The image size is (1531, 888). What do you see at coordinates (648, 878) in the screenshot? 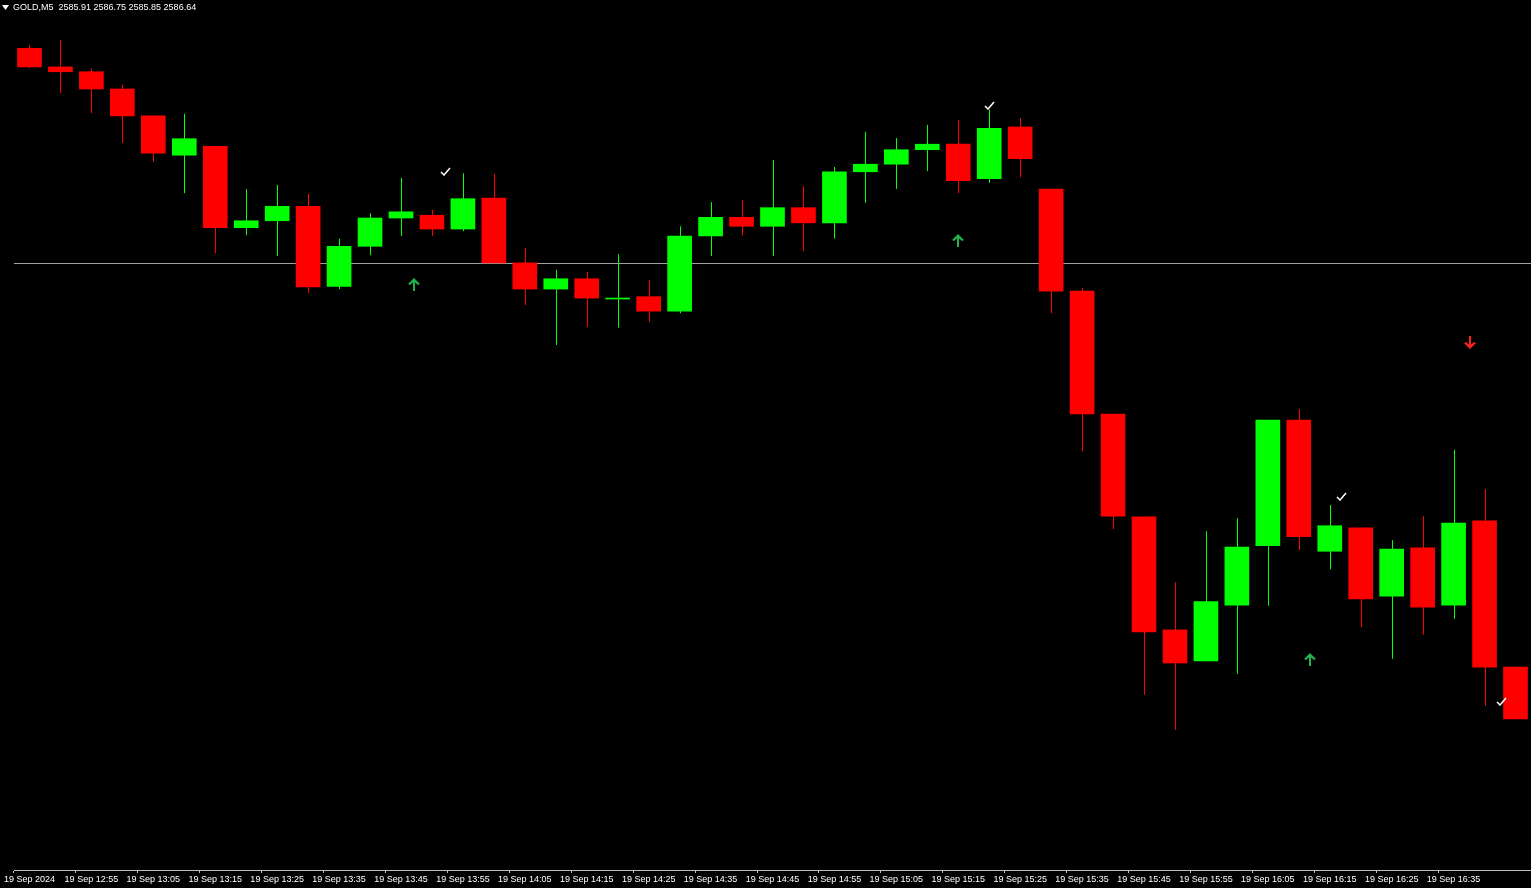
I see `x-tick-label: 19 Sep 14:25` at bounding box center [648, 878].